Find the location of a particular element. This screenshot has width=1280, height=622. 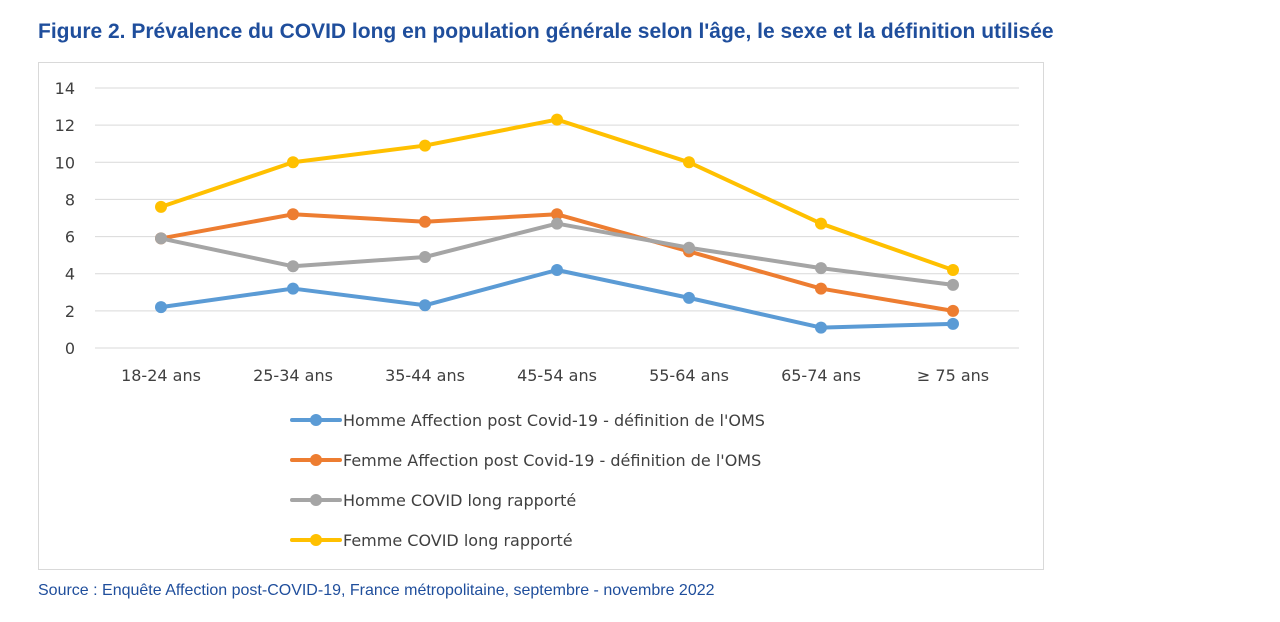

y-tick-label: 2 is located at coordinates (70, 311).